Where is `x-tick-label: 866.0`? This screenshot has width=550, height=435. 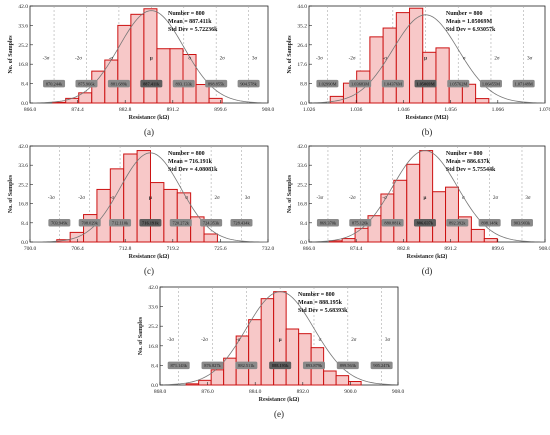
x-tick-label: 866.0 is located at coordinates (30, 110).